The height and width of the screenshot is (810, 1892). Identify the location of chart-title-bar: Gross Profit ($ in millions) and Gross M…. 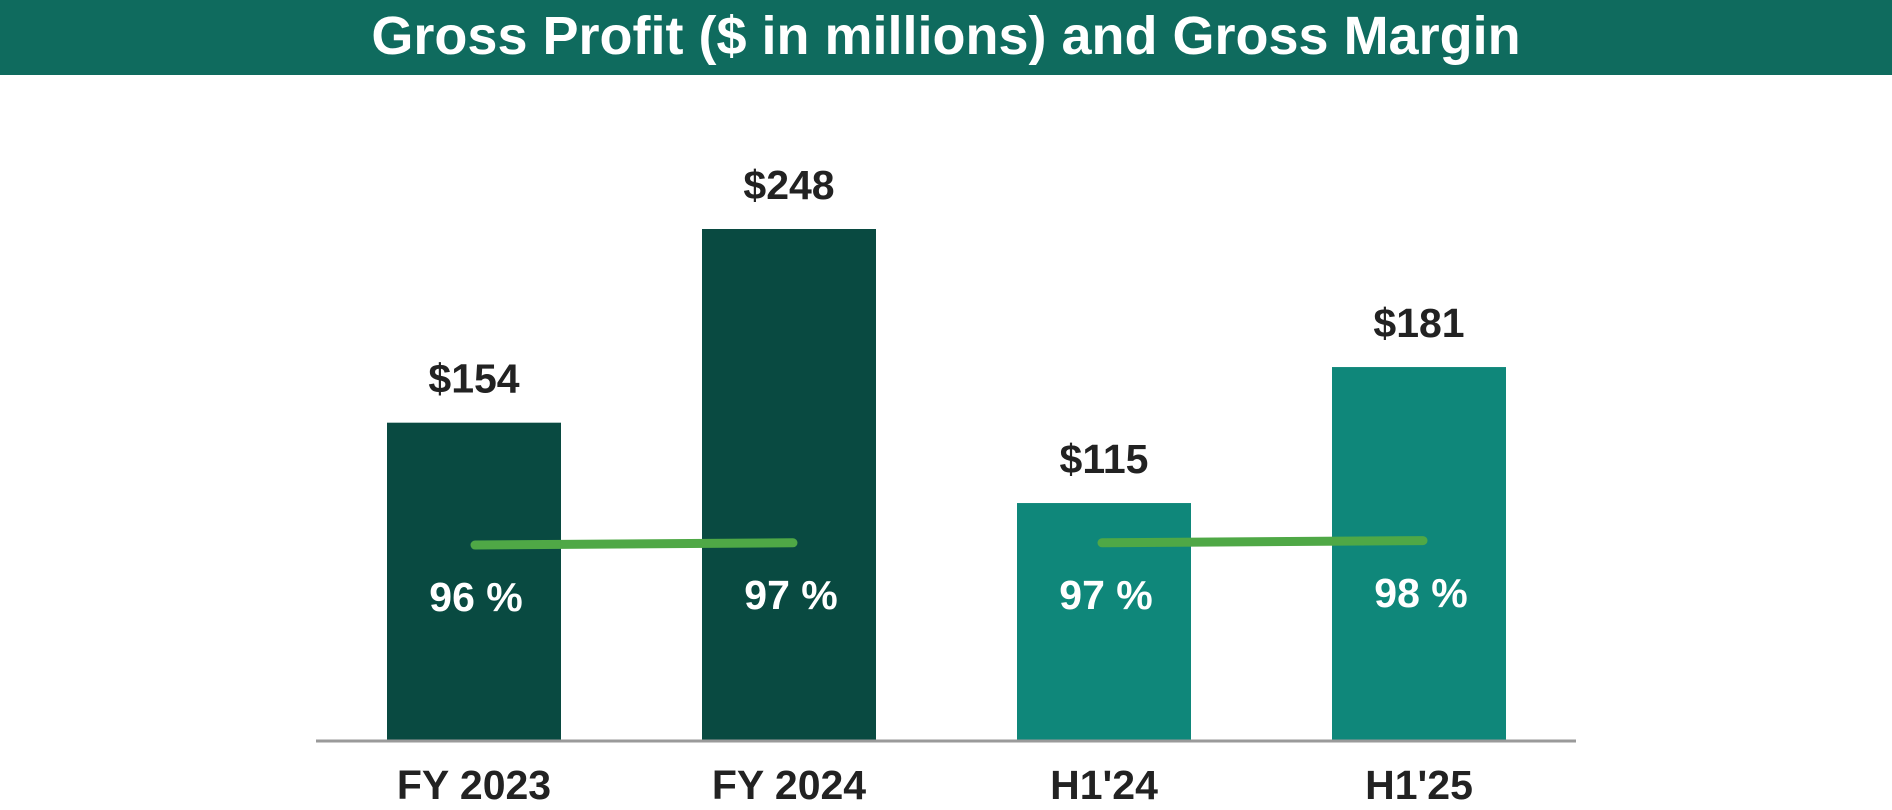
(946, 37).